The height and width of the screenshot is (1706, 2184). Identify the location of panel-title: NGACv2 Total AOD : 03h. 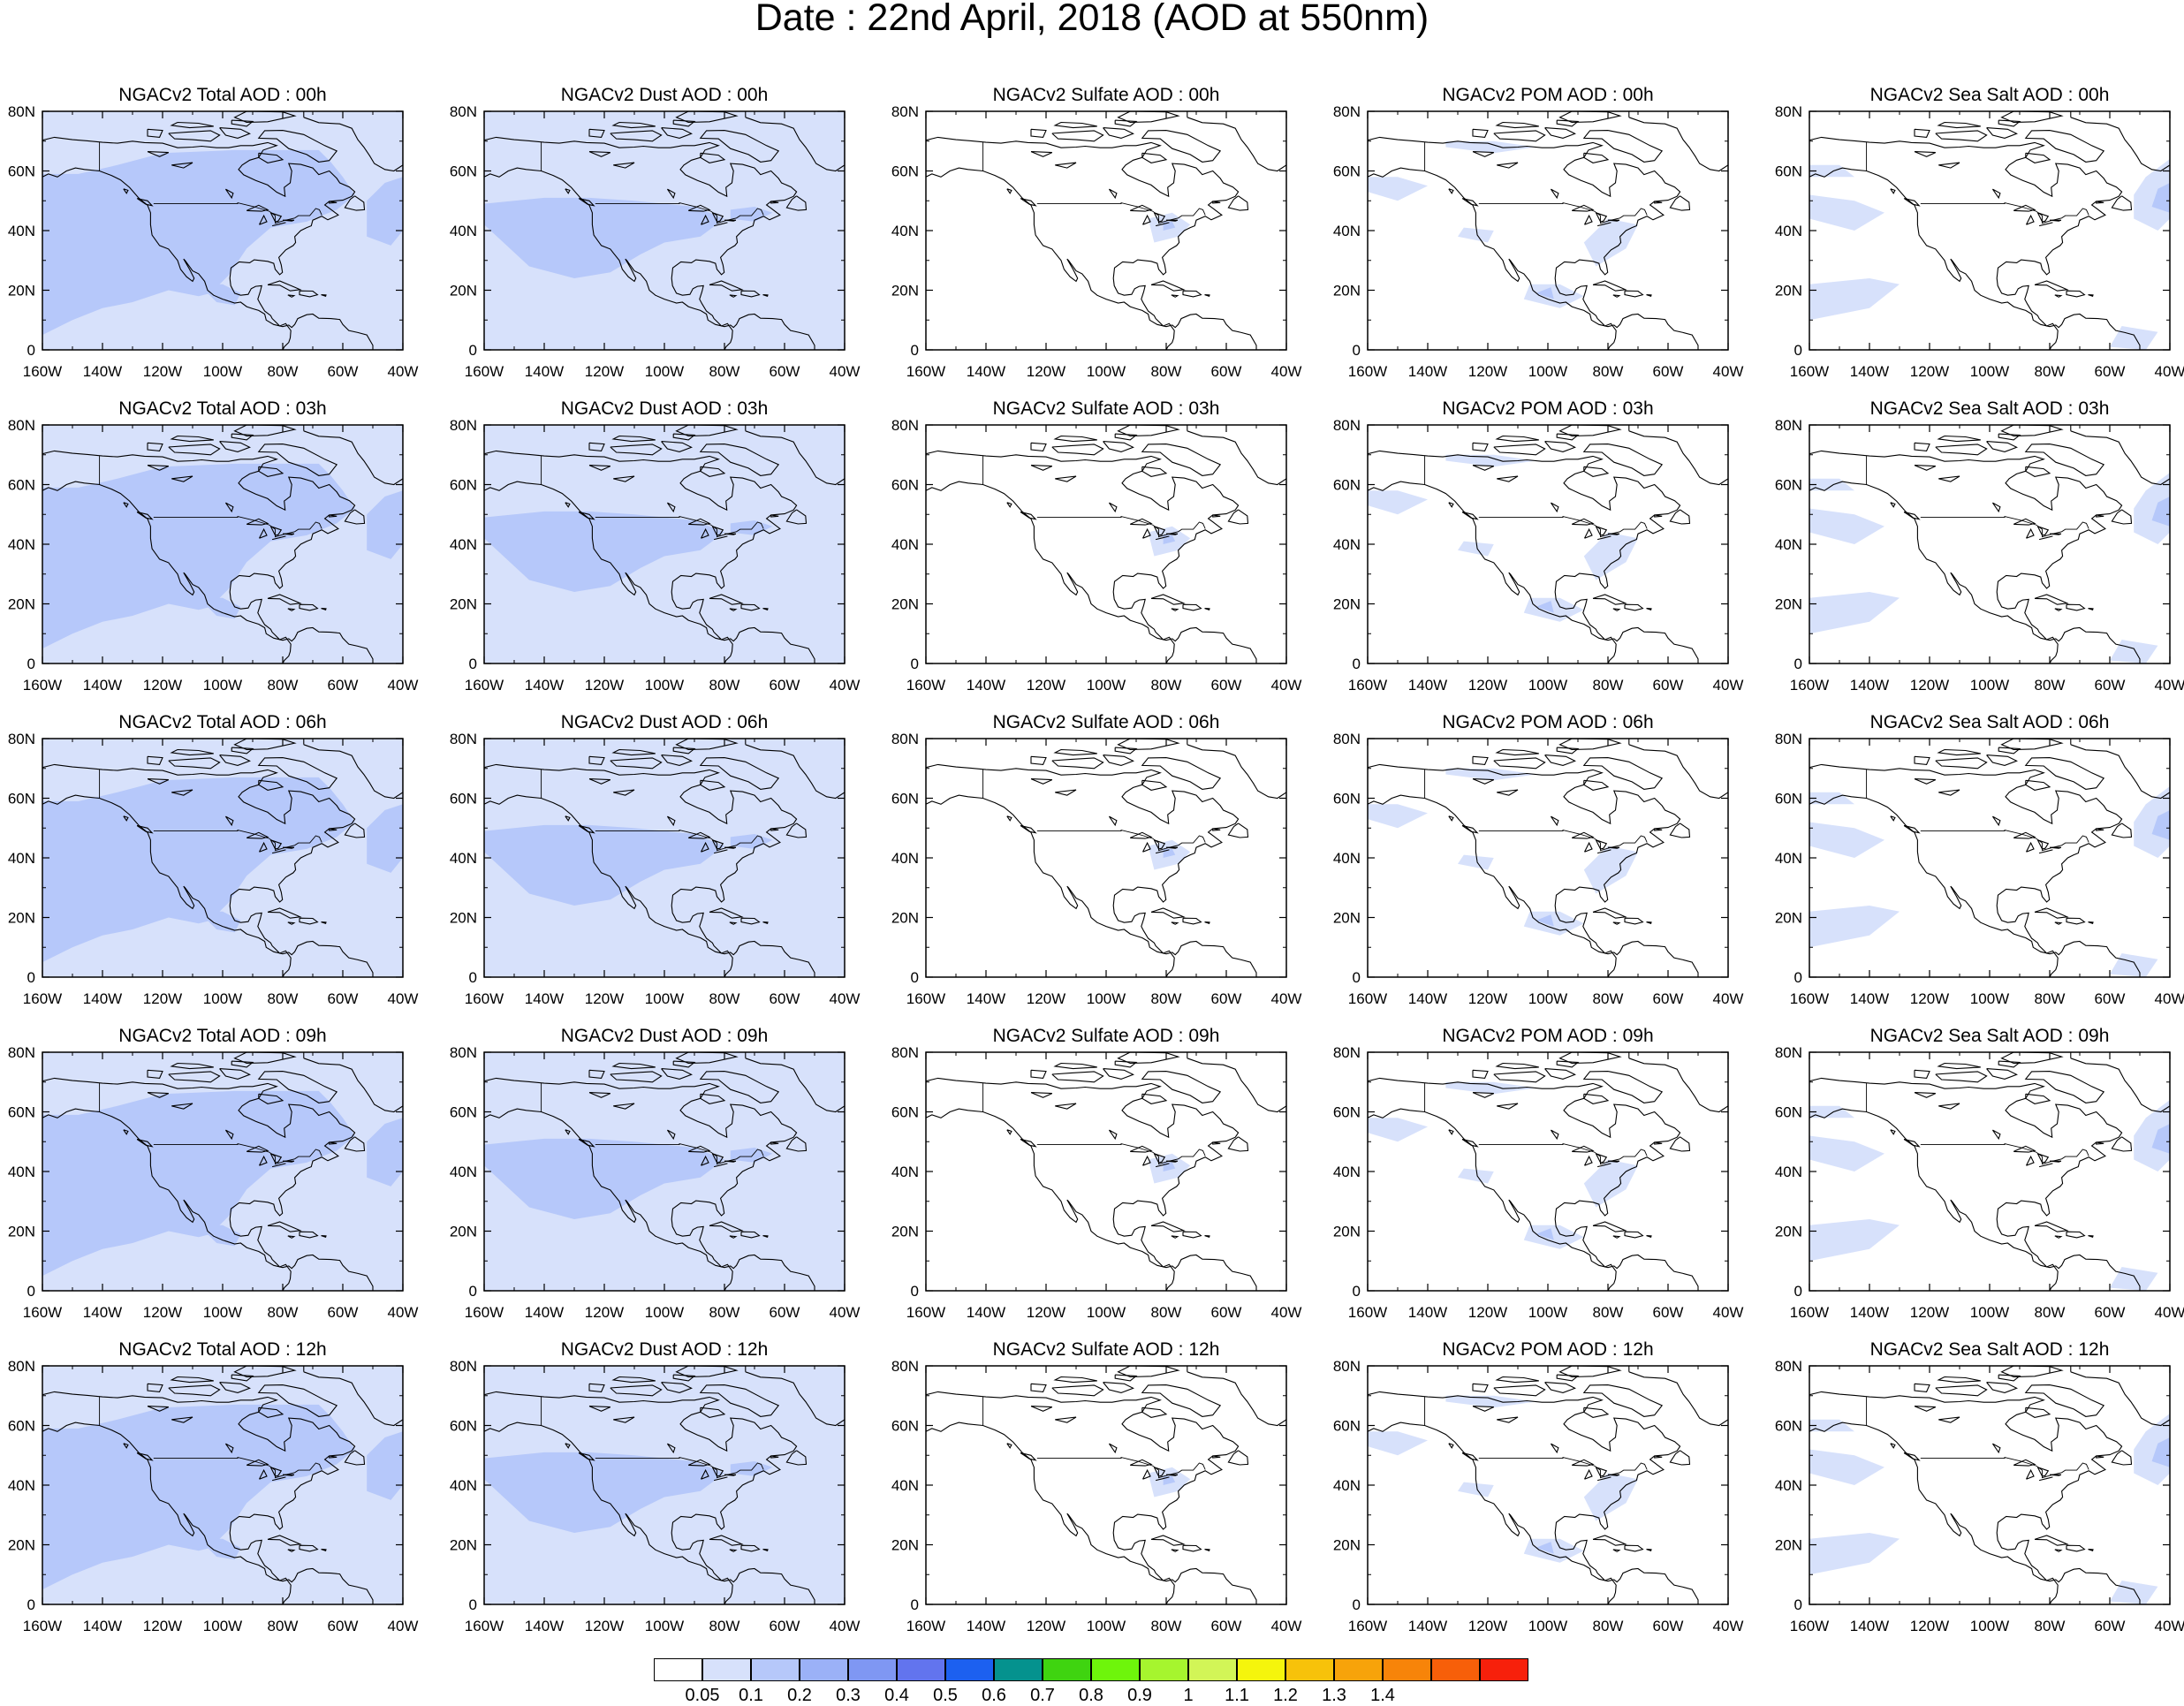
(222, 409).